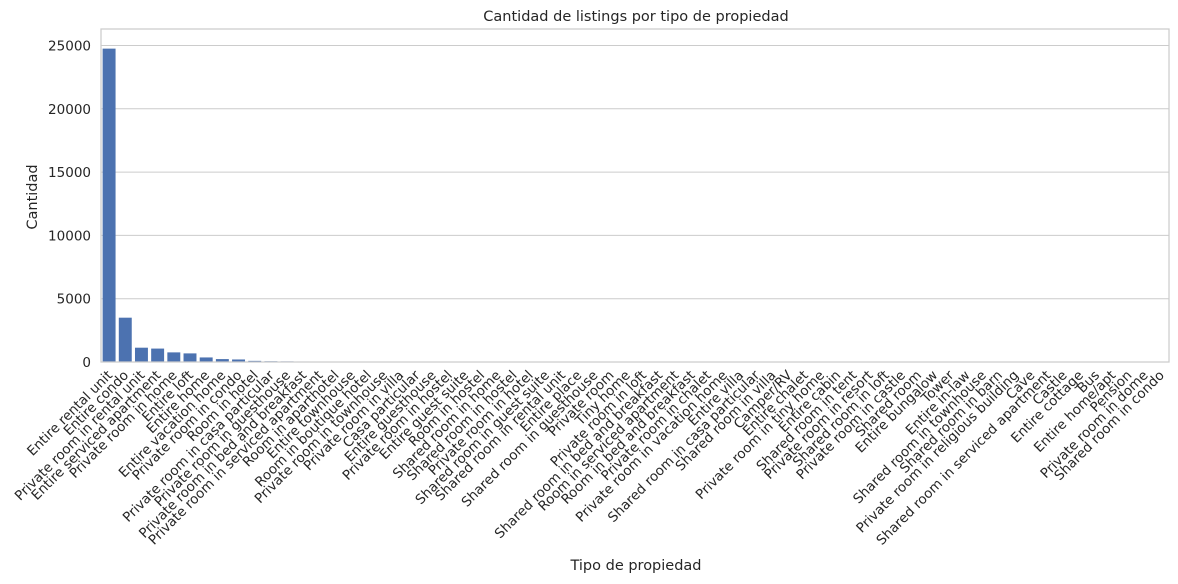 This screenshot has height=584, width=1178. I want to click on y-axis-title: Cantidad, so click(33, 196).